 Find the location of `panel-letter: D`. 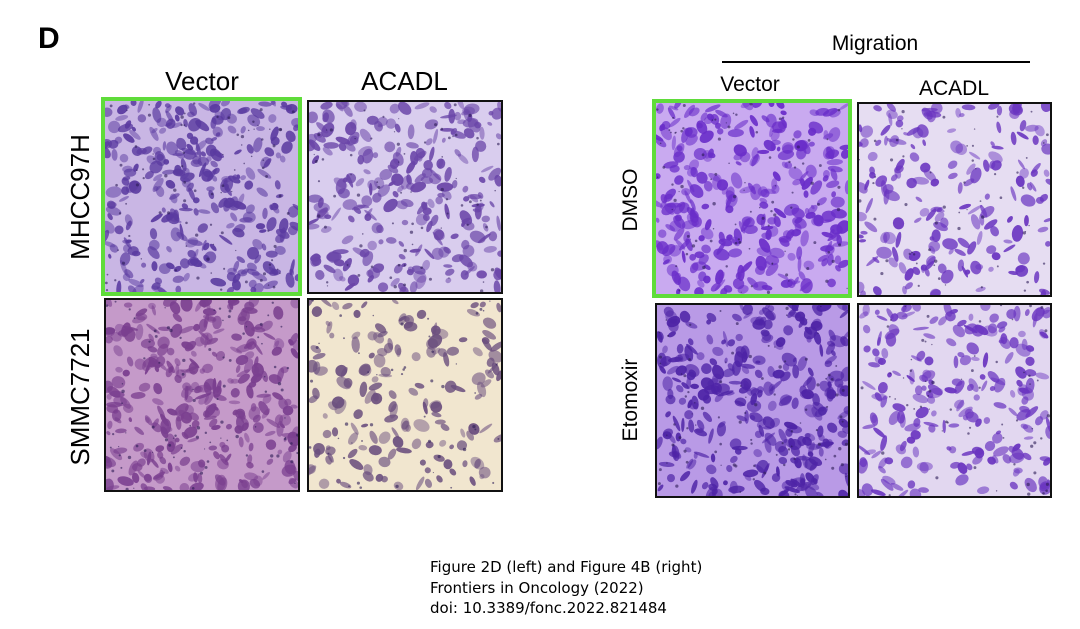

panel-letter: D is located at coordinates (49, 38).